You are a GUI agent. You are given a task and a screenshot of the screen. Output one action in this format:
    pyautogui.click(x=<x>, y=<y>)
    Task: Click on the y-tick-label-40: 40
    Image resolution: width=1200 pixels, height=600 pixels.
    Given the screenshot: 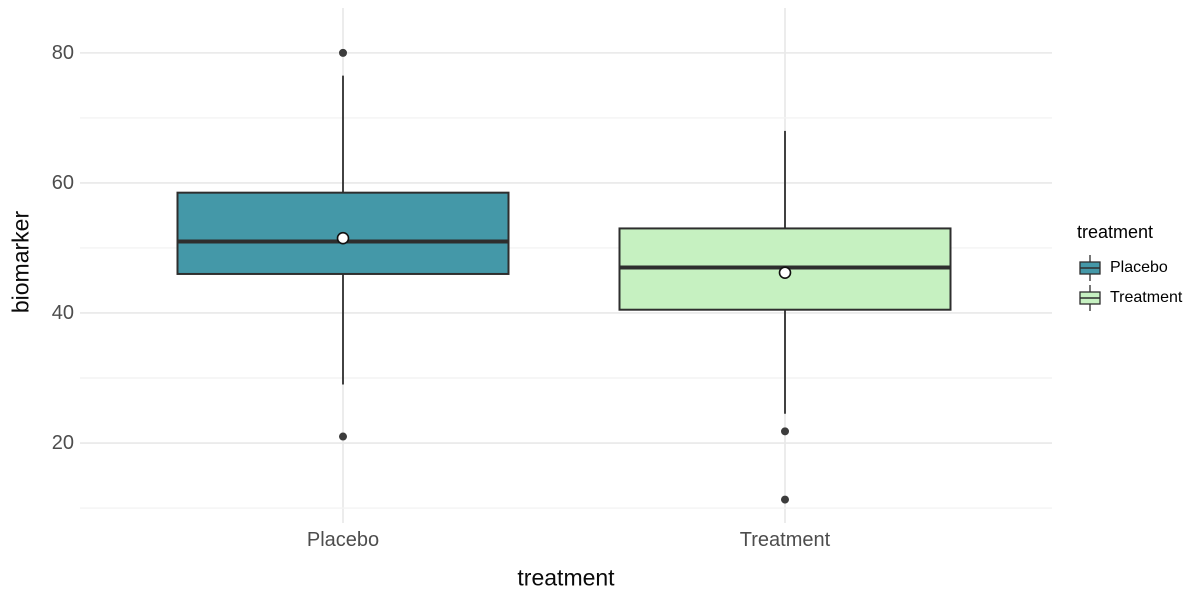 What is the action you would take?
    pyautogui.click(x=62, y=312)
    